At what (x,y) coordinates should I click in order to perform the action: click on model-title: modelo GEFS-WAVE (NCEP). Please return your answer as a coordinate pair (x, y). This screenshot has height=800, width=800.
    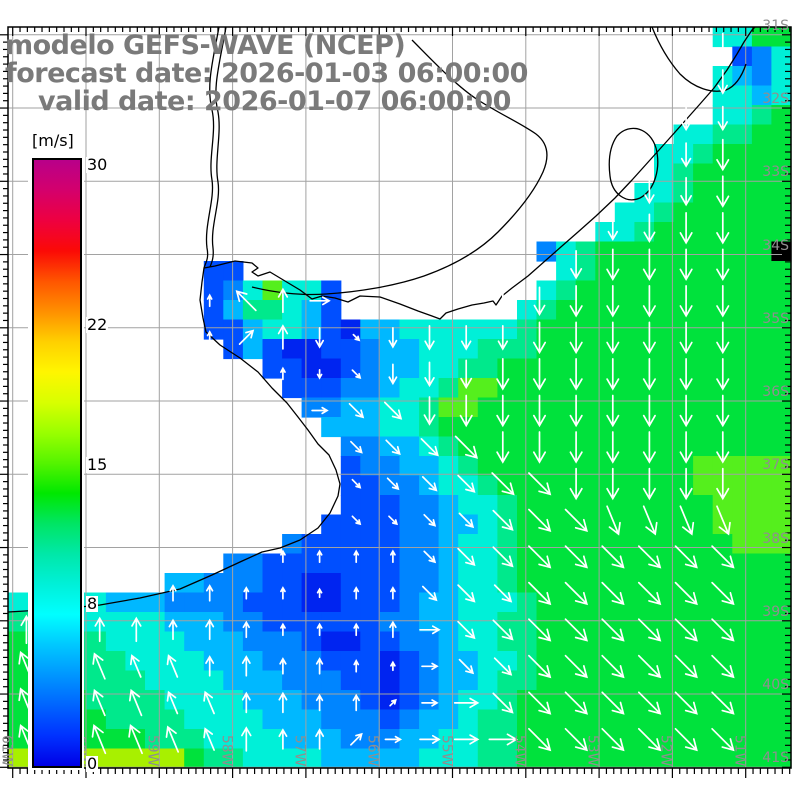
    Looking at the image, I should click on (205, 45).